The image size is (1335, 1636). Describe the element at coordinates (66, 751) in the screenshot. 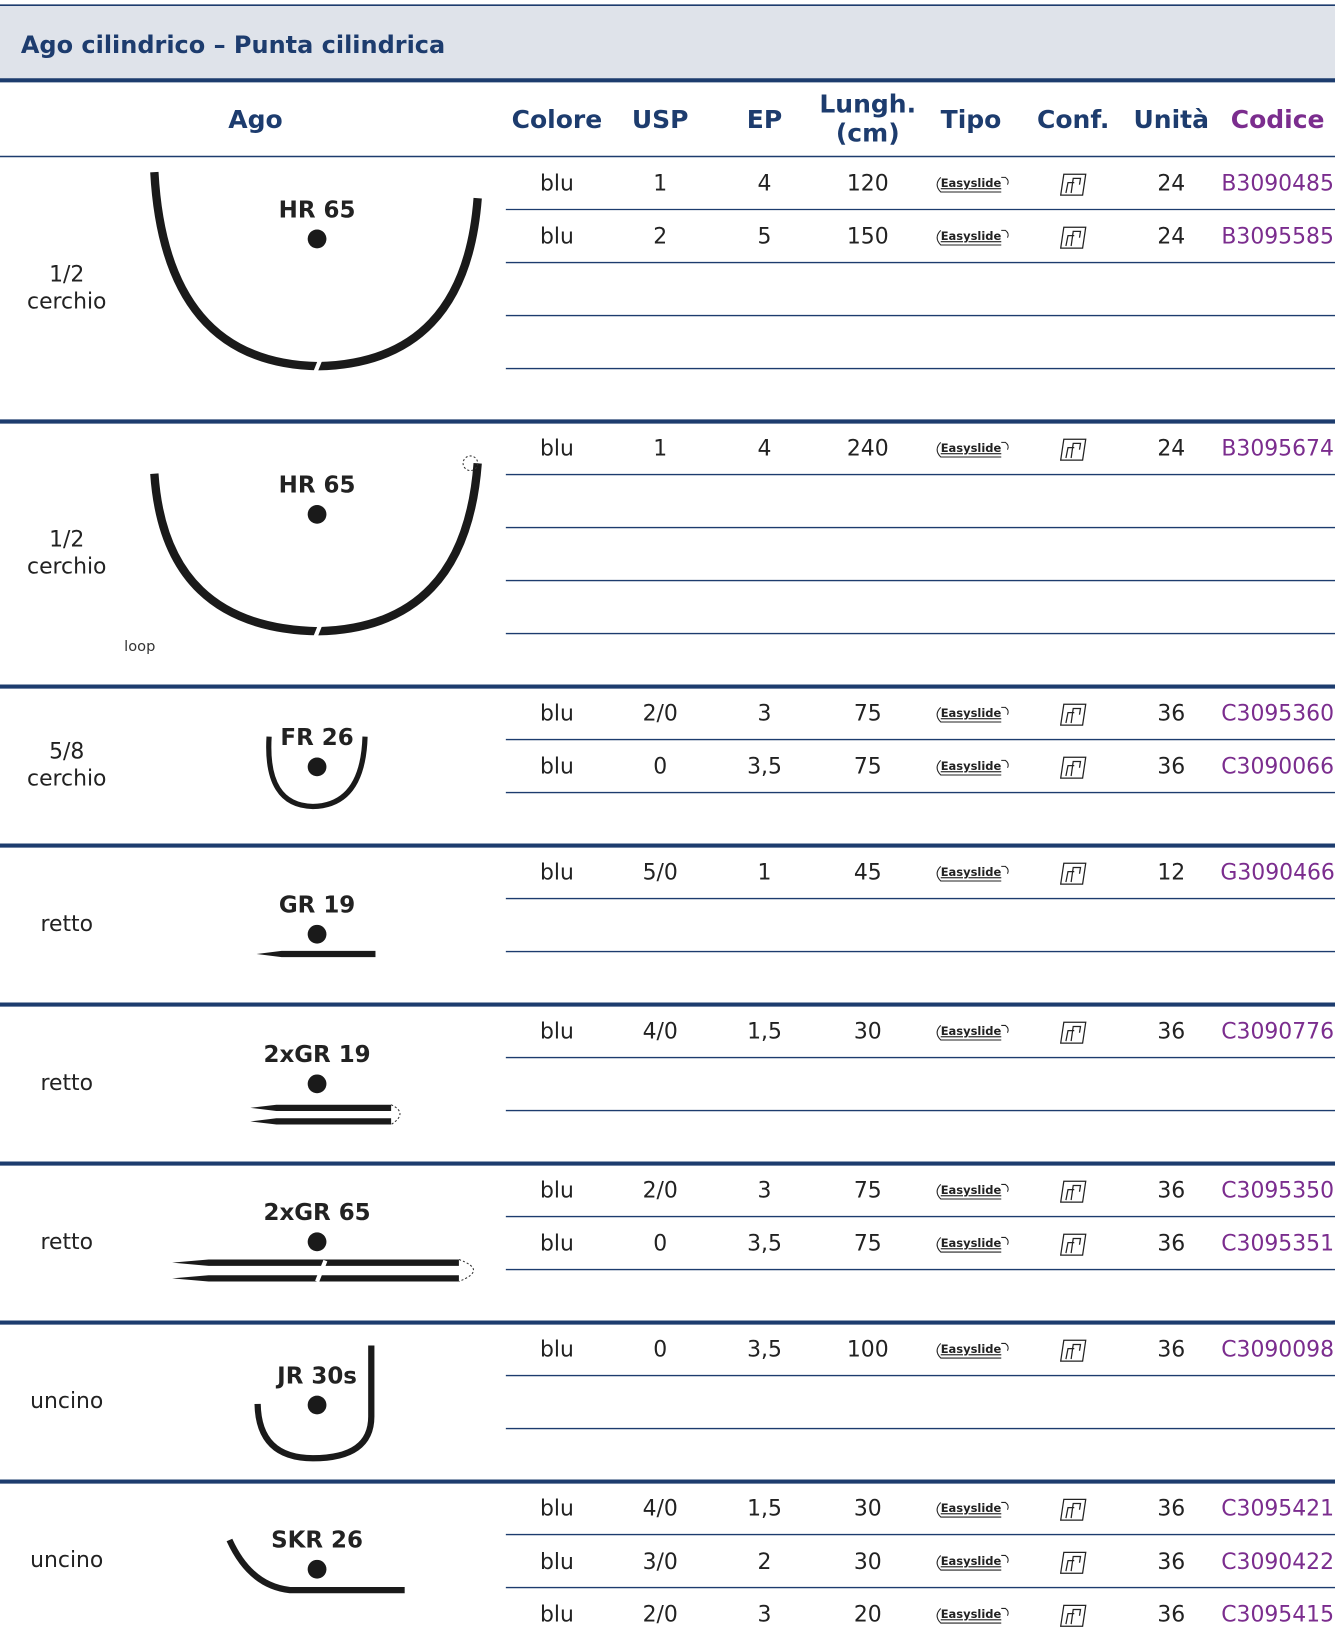

I see `shape-label: 5/8` at that location.